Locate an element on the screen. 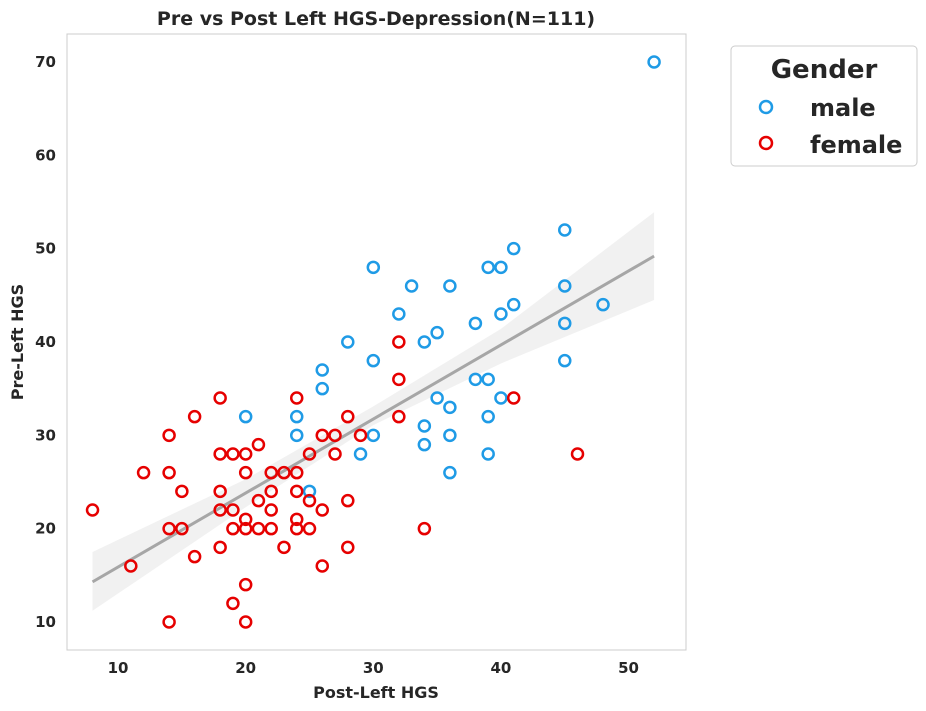  y-tick-label: 70 is located at coordinates (45, 62).